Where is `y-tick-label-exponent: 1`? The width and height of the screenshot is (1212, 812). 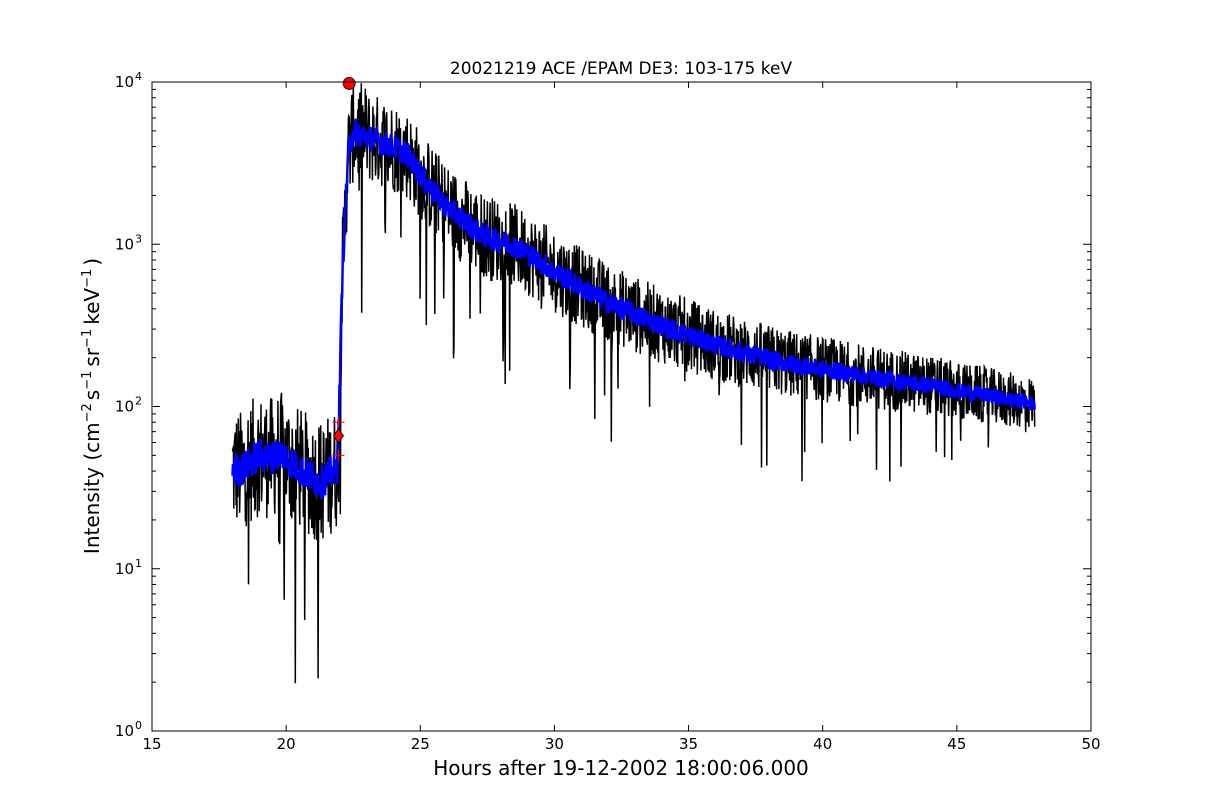 y-tick-label-exponent: 1 is located at coordinates (138, 563).